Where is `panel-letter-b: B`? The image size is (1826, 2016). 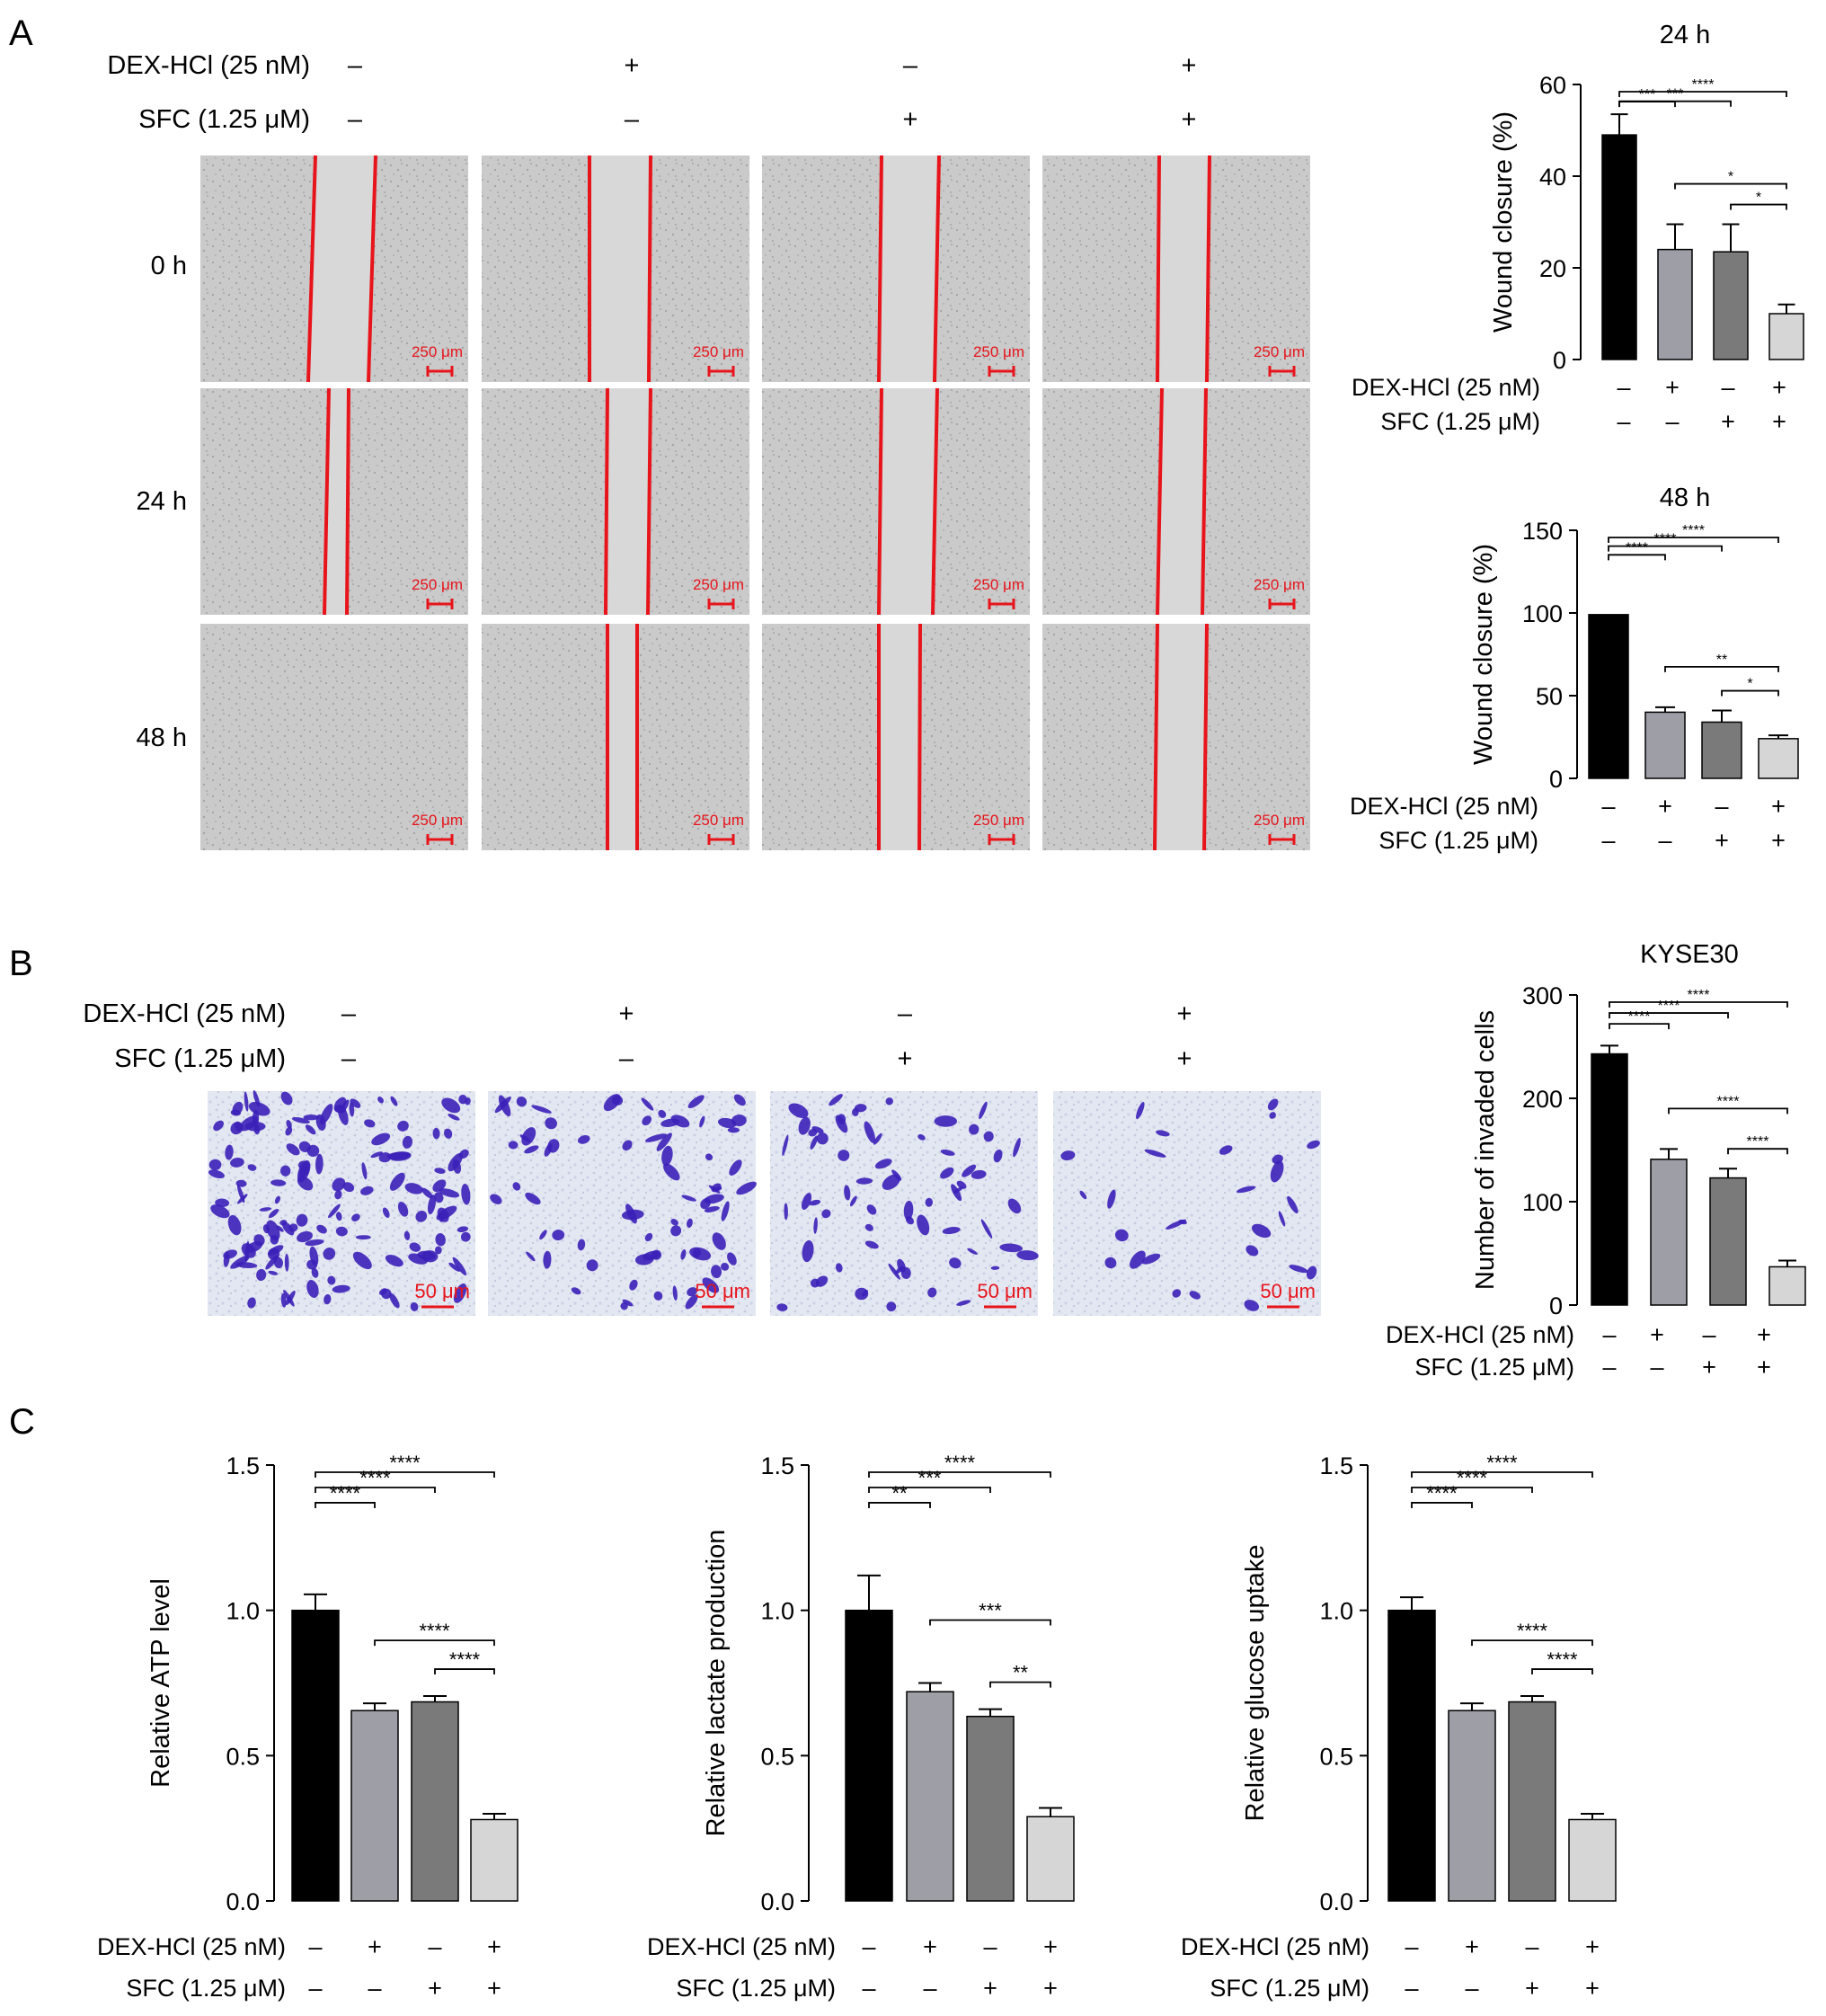 panel-letter-b: B is located at coordinates (21, 963).